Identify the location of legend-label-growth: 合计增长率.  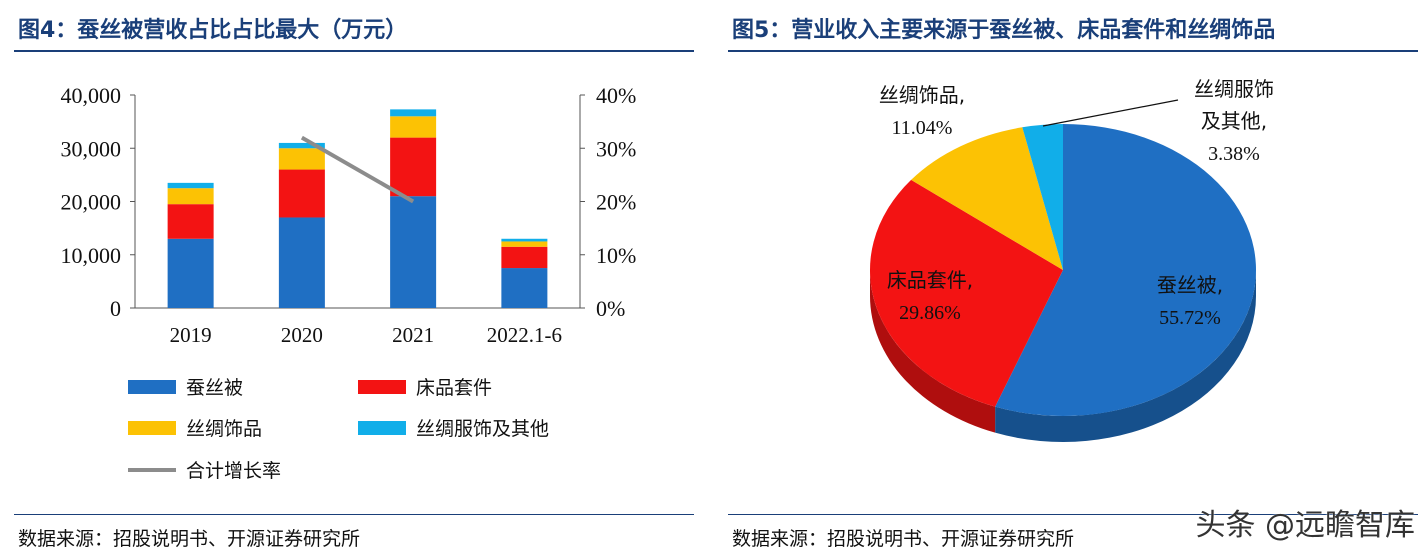
(233, 471).